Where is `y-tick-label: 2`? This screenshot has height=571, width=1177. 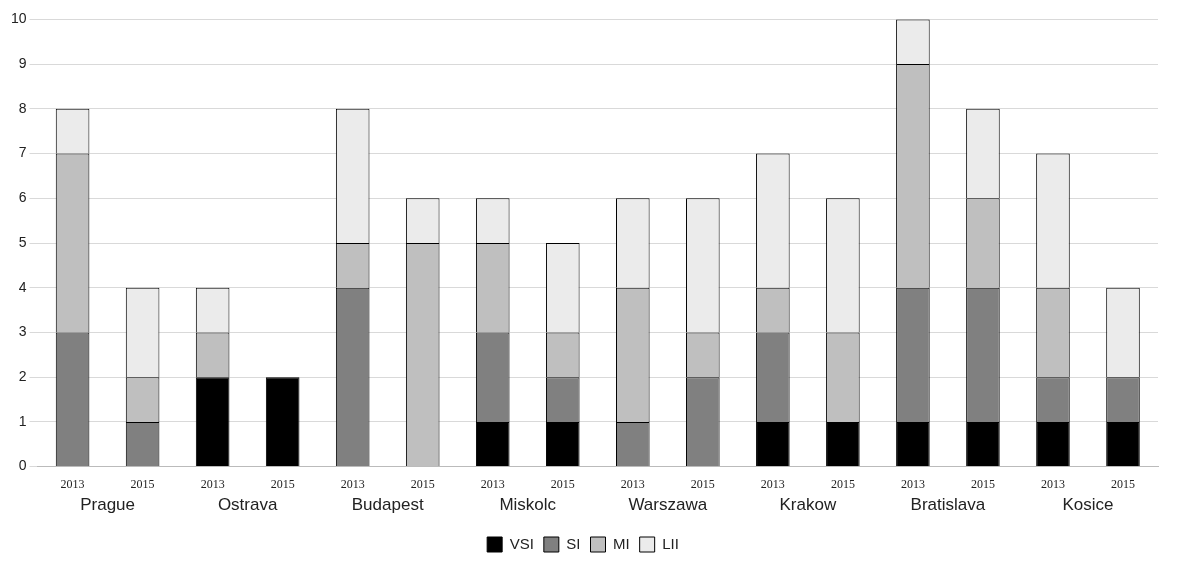
y-tick-label: 2 is located at coordinates (22, 376).